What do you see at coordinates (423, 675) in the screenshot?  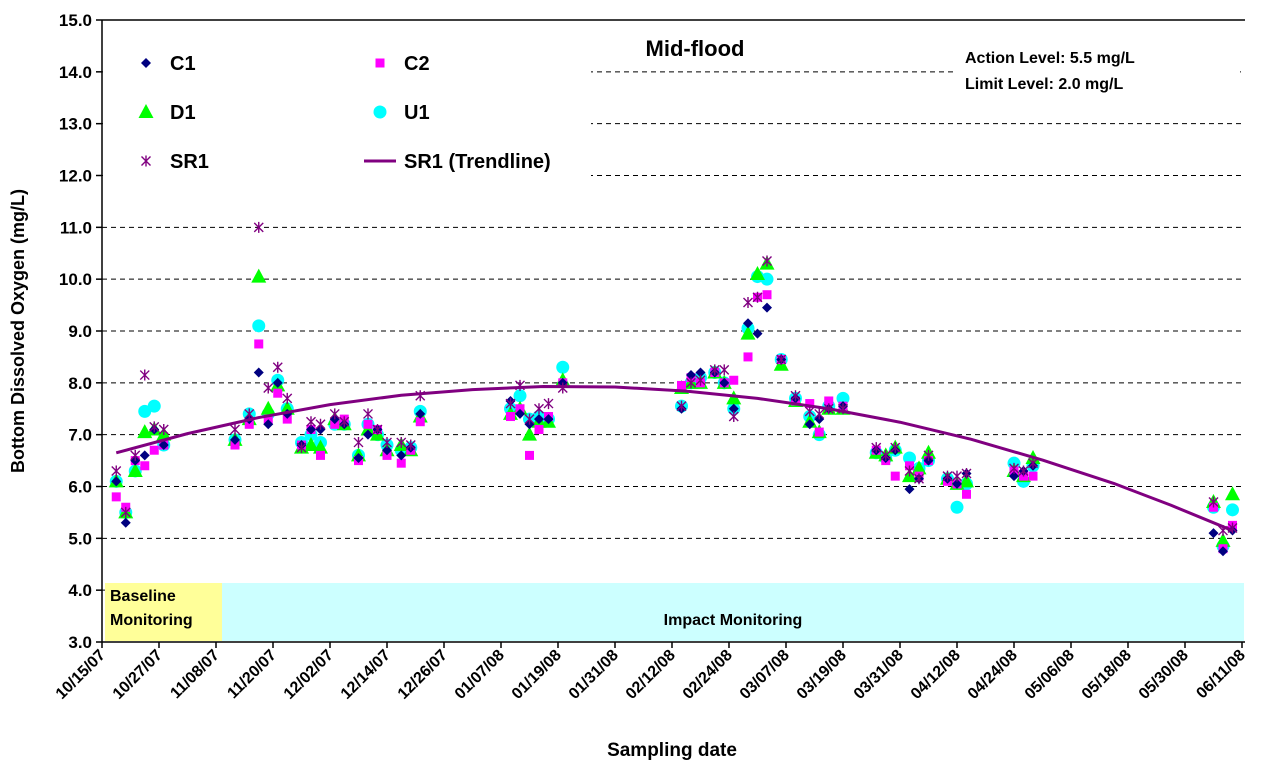 I see `x-tick-label: 12/26/07` at bounding box center [423, 675].